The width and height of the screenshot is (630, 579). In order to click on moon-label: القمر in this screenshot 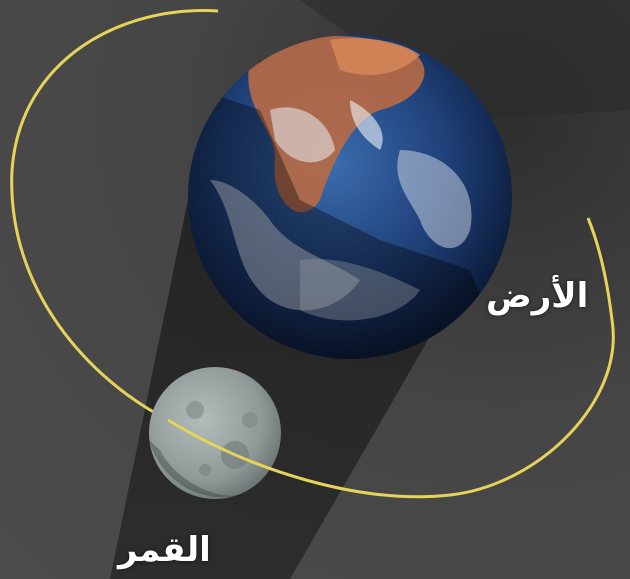, I will do `click(164, 550)`.